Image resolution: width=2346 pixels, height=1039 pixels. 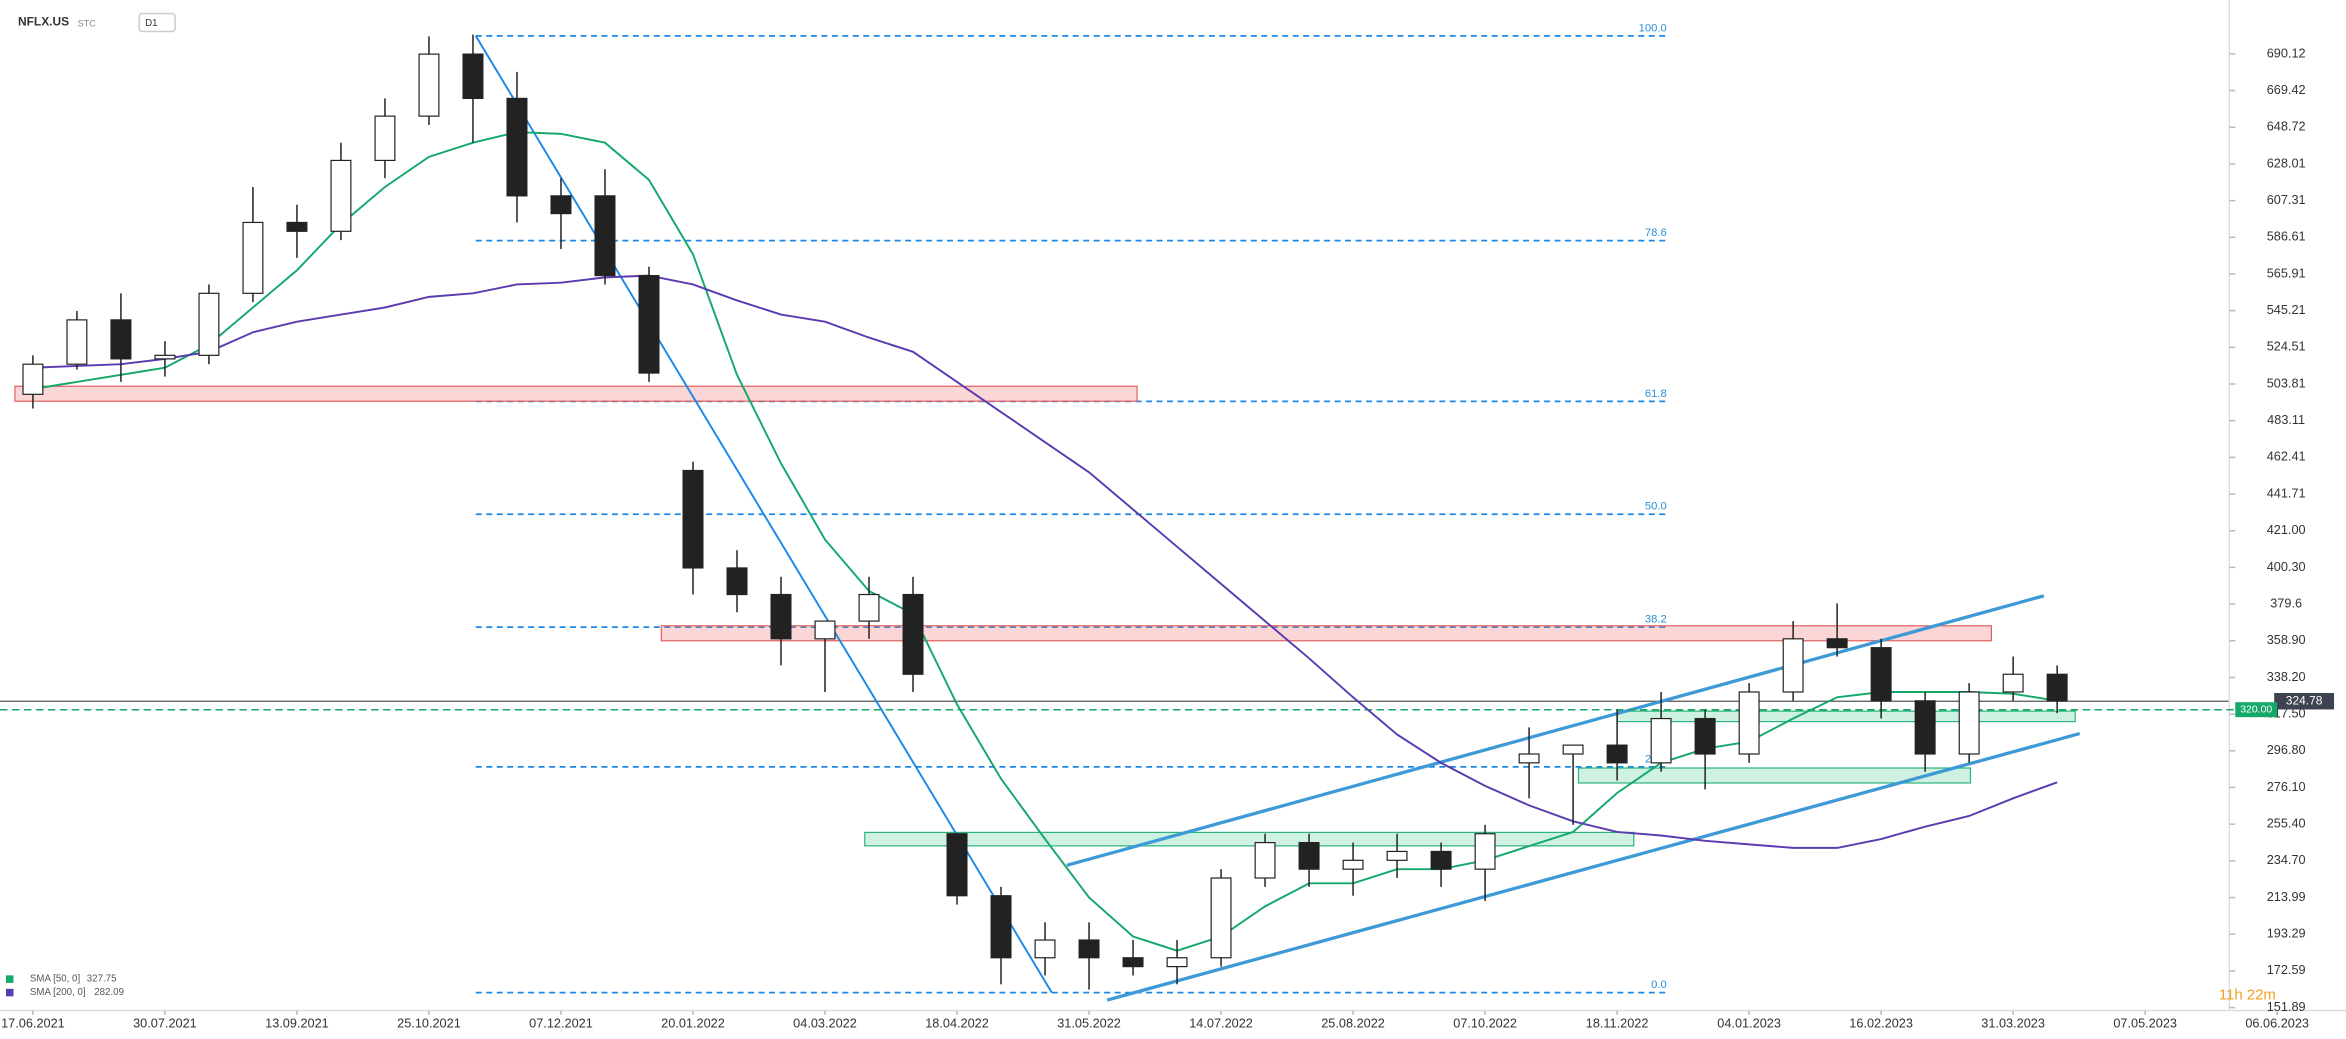 What do you see at coordinates (825, 1022) in the screenshot?
I see `x-tick-label: 04.03.2022` at bounding box center [825, 1022].